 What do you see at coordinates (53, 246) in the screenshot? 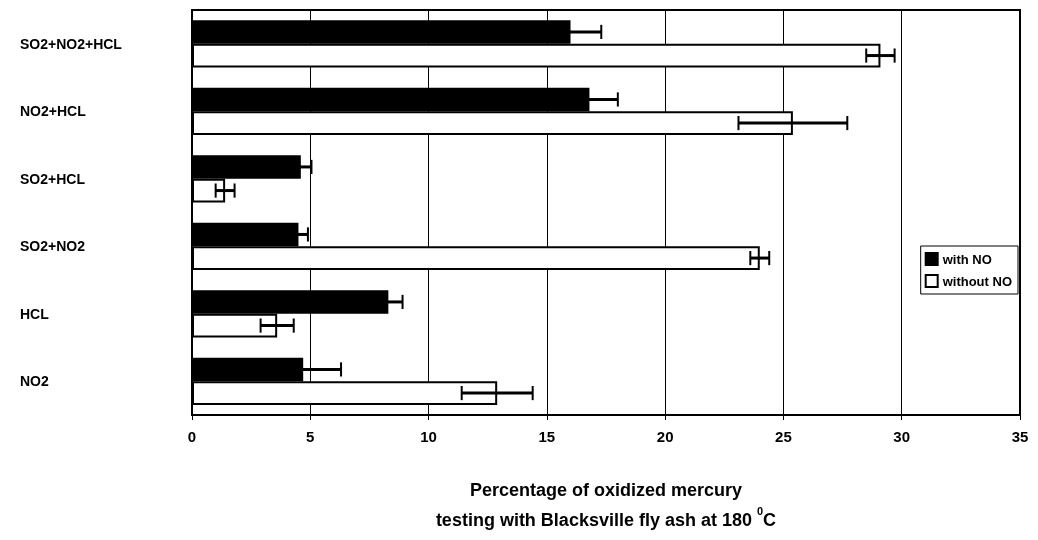
I see `y-tick-label: SO2+NO2` at bounding box center [53, 246].